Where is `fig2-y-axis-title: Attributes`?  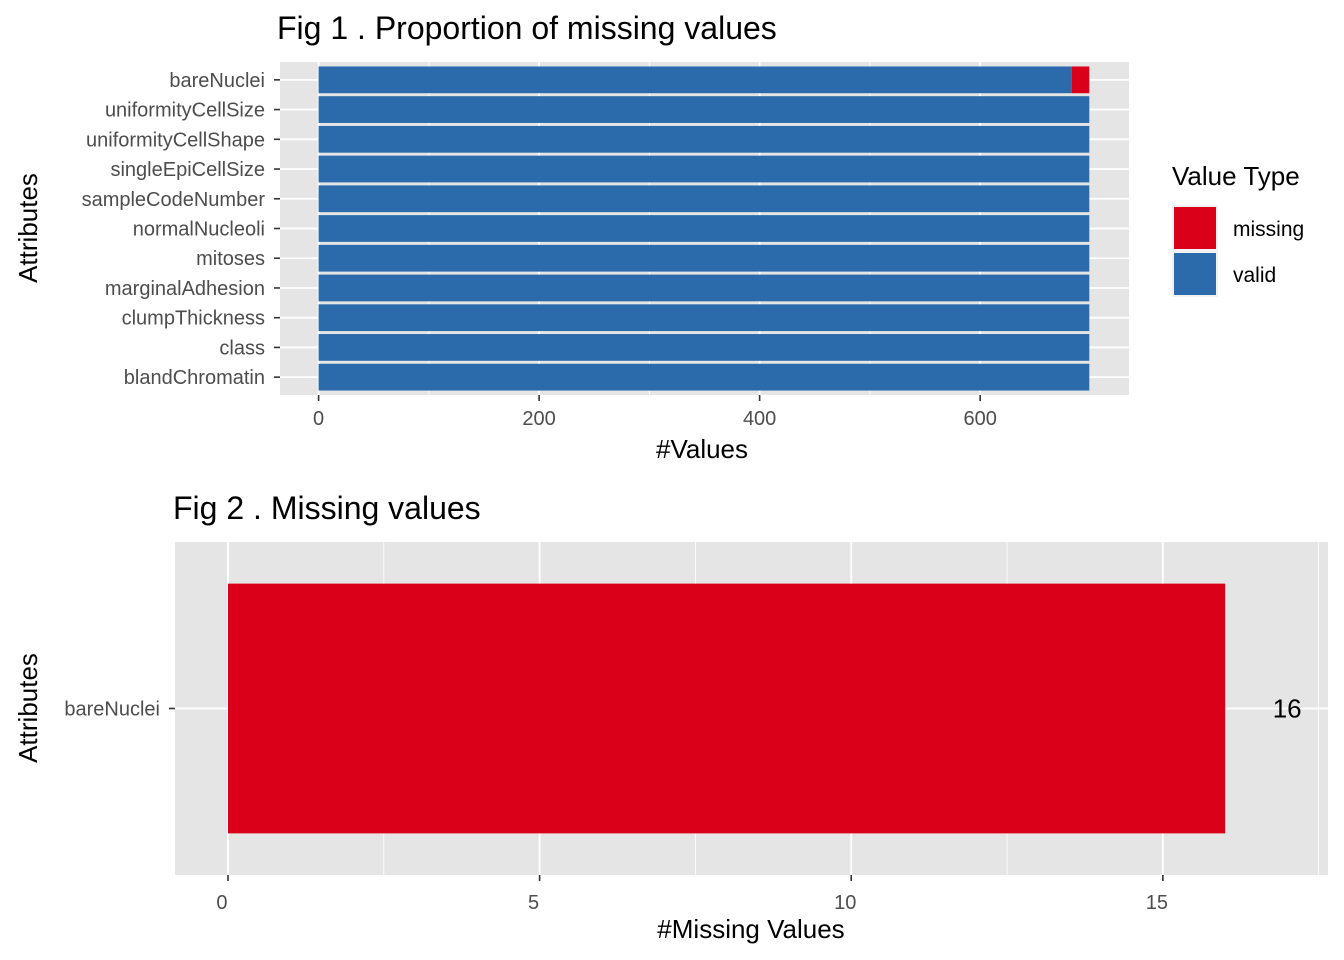
fig2-y-axis-title: Attributes is located at coordinates (28, 708).